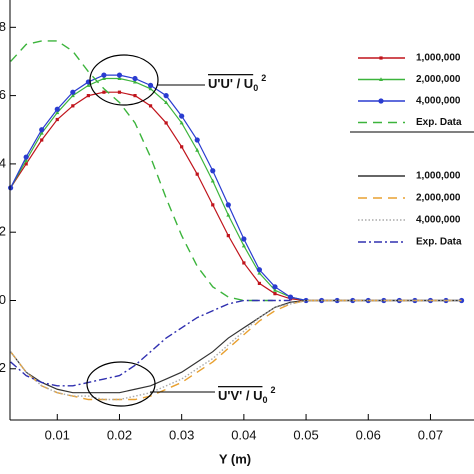 The image size is (474, 474). Describe the element at coordinates (3, 162) in the screenshot. I see `y-tick-label: 4` at that location.